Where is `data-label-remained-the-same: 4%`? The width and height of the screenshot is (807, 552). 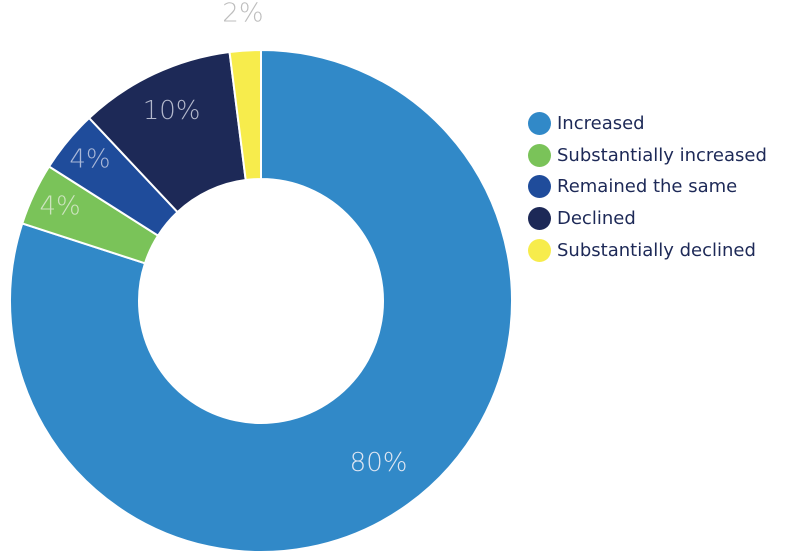 data-label-remained-the-same: 4% is located at coordinates (89, 159).